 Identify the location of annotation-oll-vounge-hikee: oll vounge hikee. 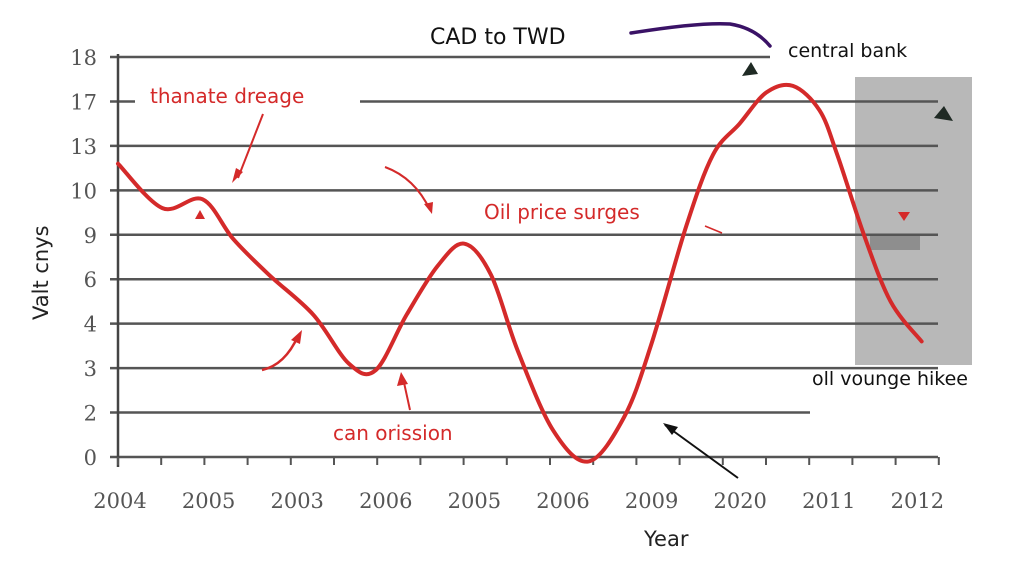
(890, 379).